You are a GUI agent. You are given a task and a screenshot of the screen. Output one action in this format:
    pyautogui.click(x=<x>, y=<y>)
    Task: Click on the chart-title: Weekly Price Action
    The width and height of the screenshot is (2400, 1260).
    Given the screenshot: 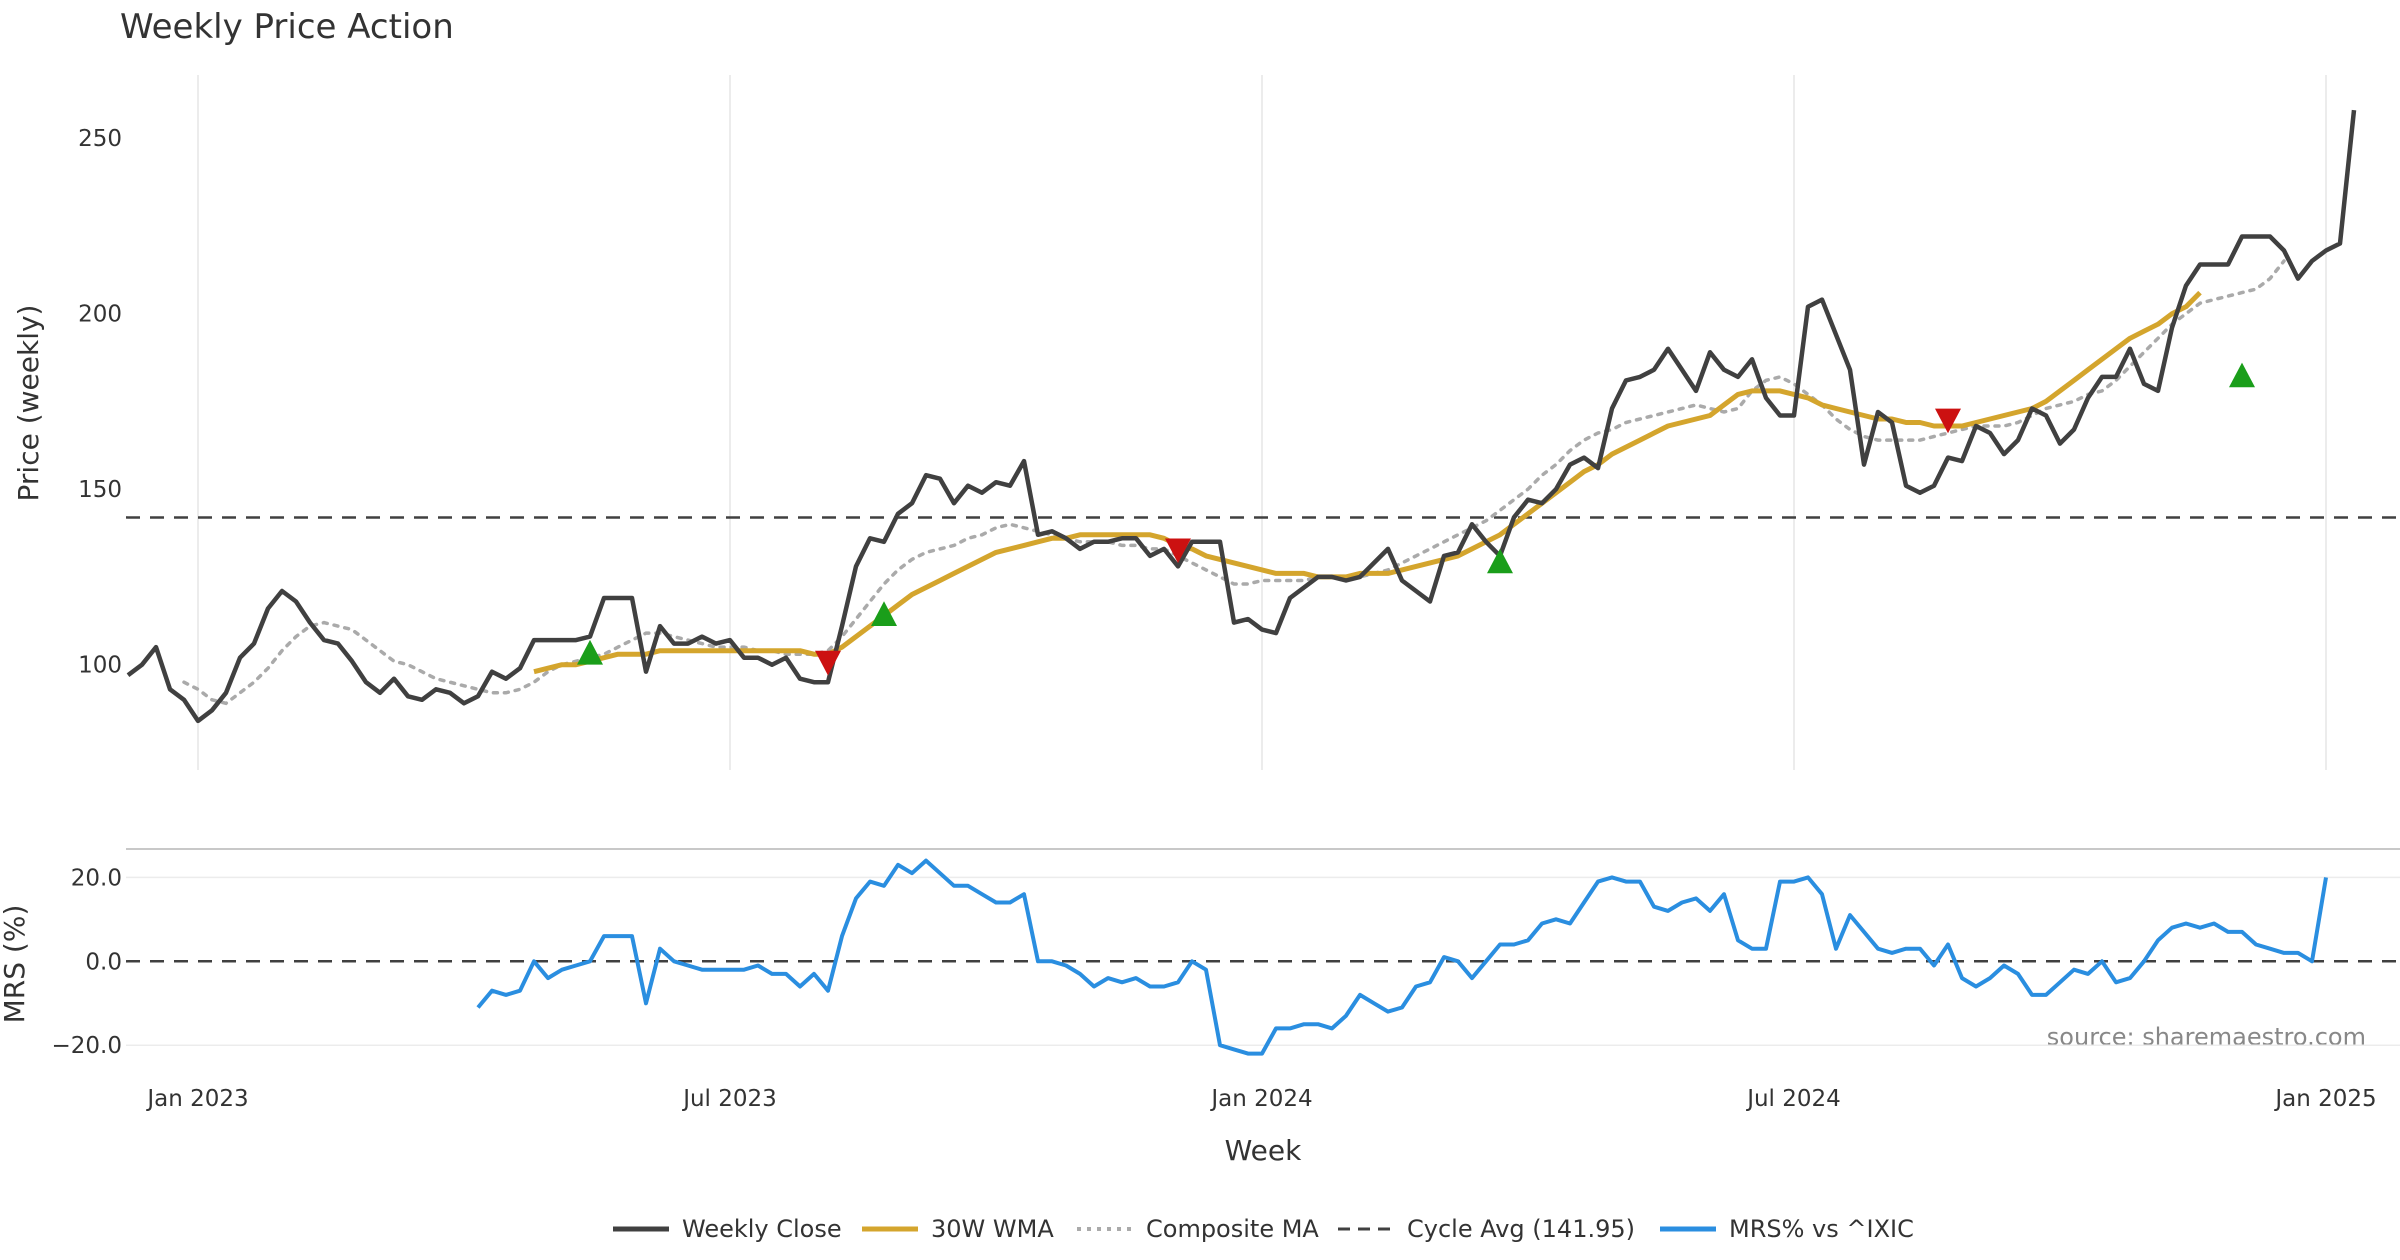 What is the action you would take?
    pyautogui.click(x=287, y=27)
    